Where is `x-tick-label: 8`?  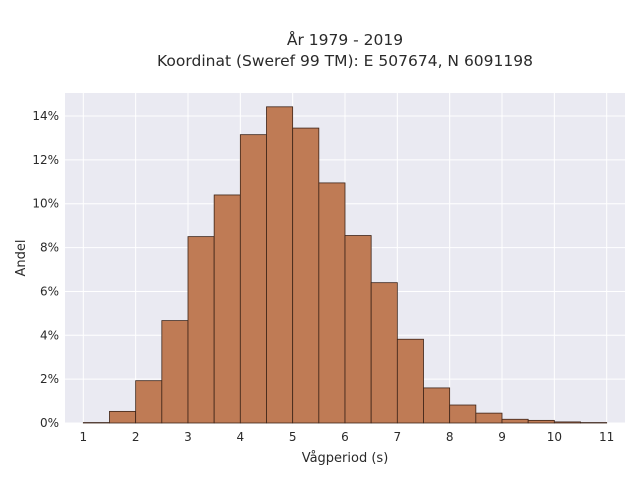 x-tick-label: 8 is located at coordinates (450, 437).